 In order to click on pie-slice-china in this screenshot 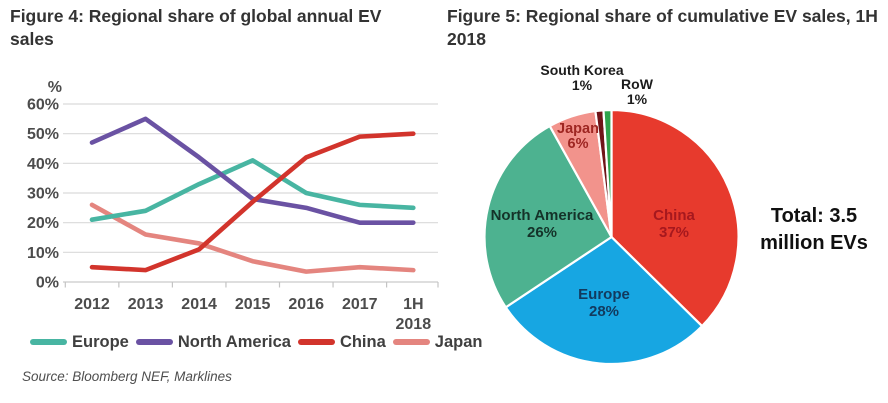, I will do `click(675, 218)`.